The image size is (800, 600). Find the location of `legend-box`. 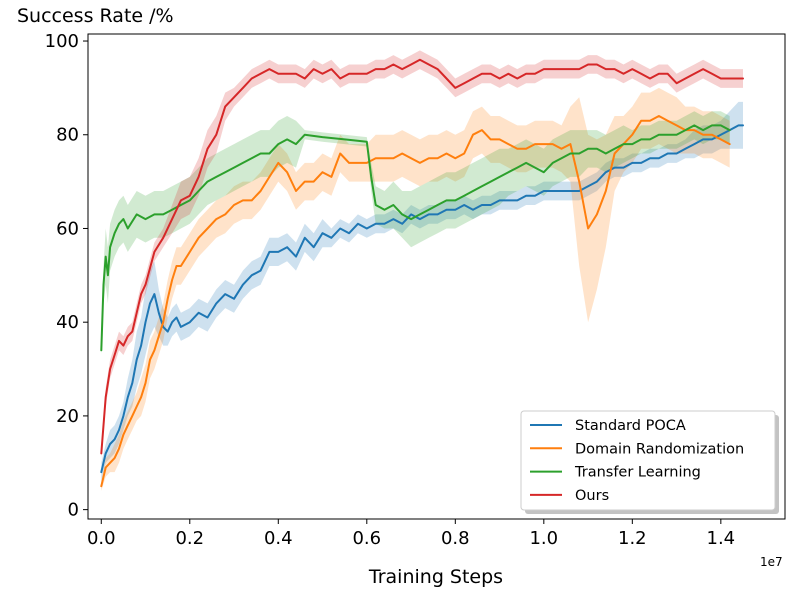

legend-box is located at coordinates (648, 460).